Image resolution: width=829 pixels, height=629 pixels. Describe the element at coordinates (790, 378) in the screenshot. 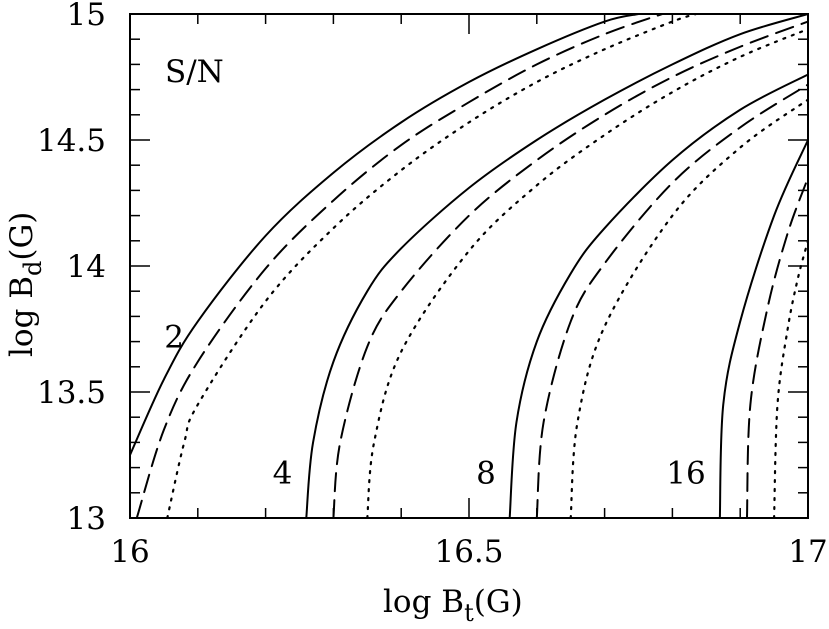

I see `series-line-sn16-dotted` at that location.